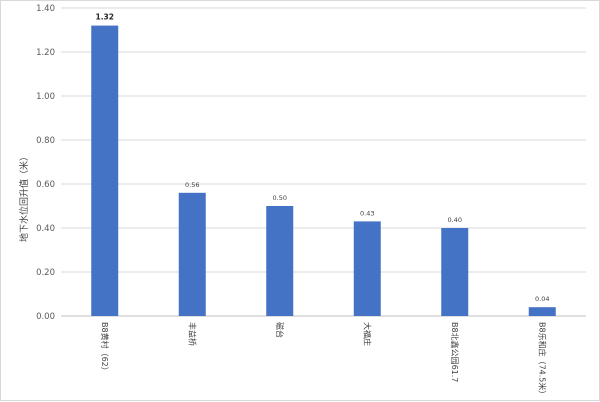 This screenshot has height=402, width=600. What do you see at coordinates (45, 97) in the screenshot?
I see `y-tick-label: 1.00` at bounding box center [45, 97].